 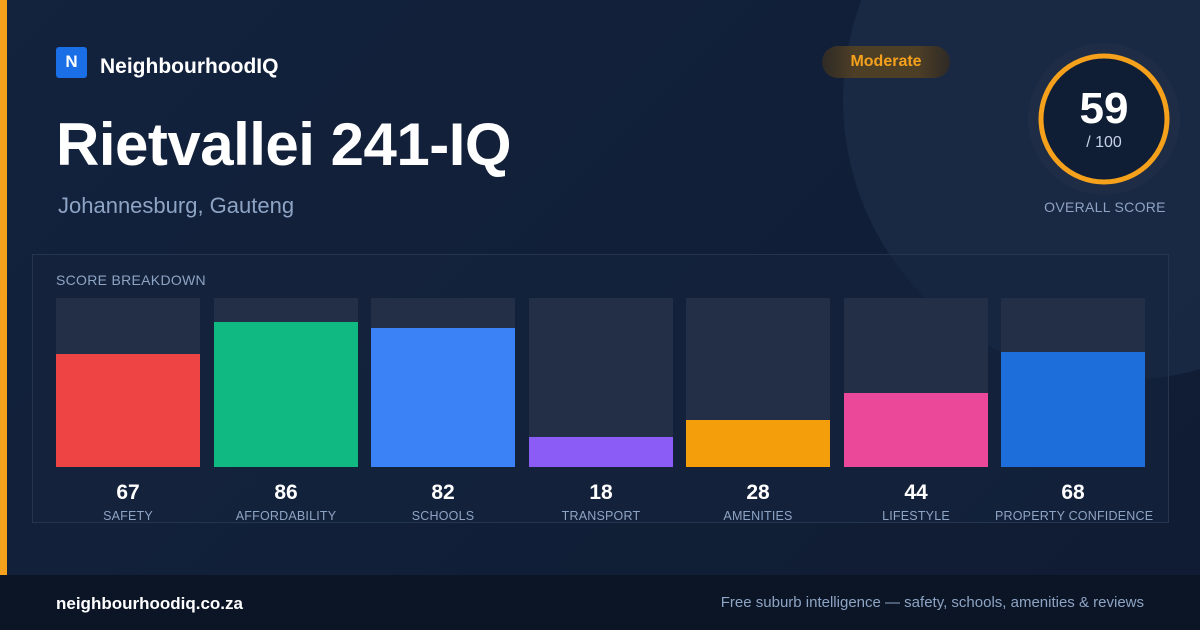 What do you see at coordinates (286, 516) in the screenshot?
I see `bar-label: AFFORDABILITY` at bounding box center [286, 516].